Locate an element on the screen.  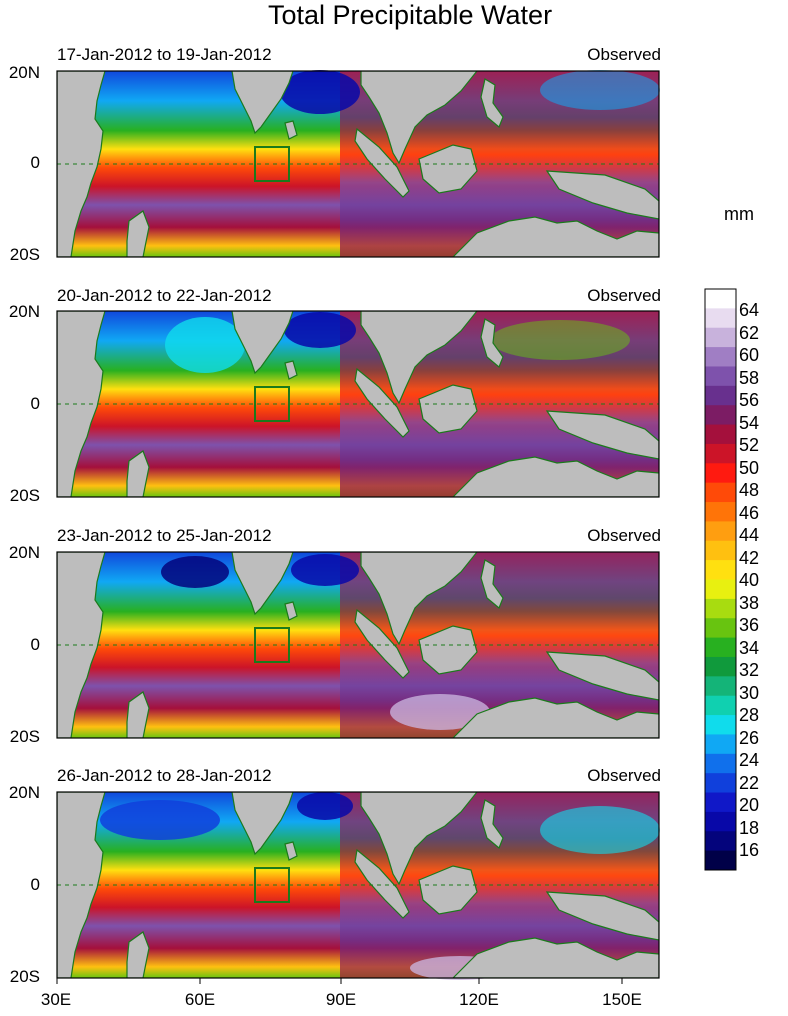
colorbar-tick-label: 32 is located at coordinates (749, 670).